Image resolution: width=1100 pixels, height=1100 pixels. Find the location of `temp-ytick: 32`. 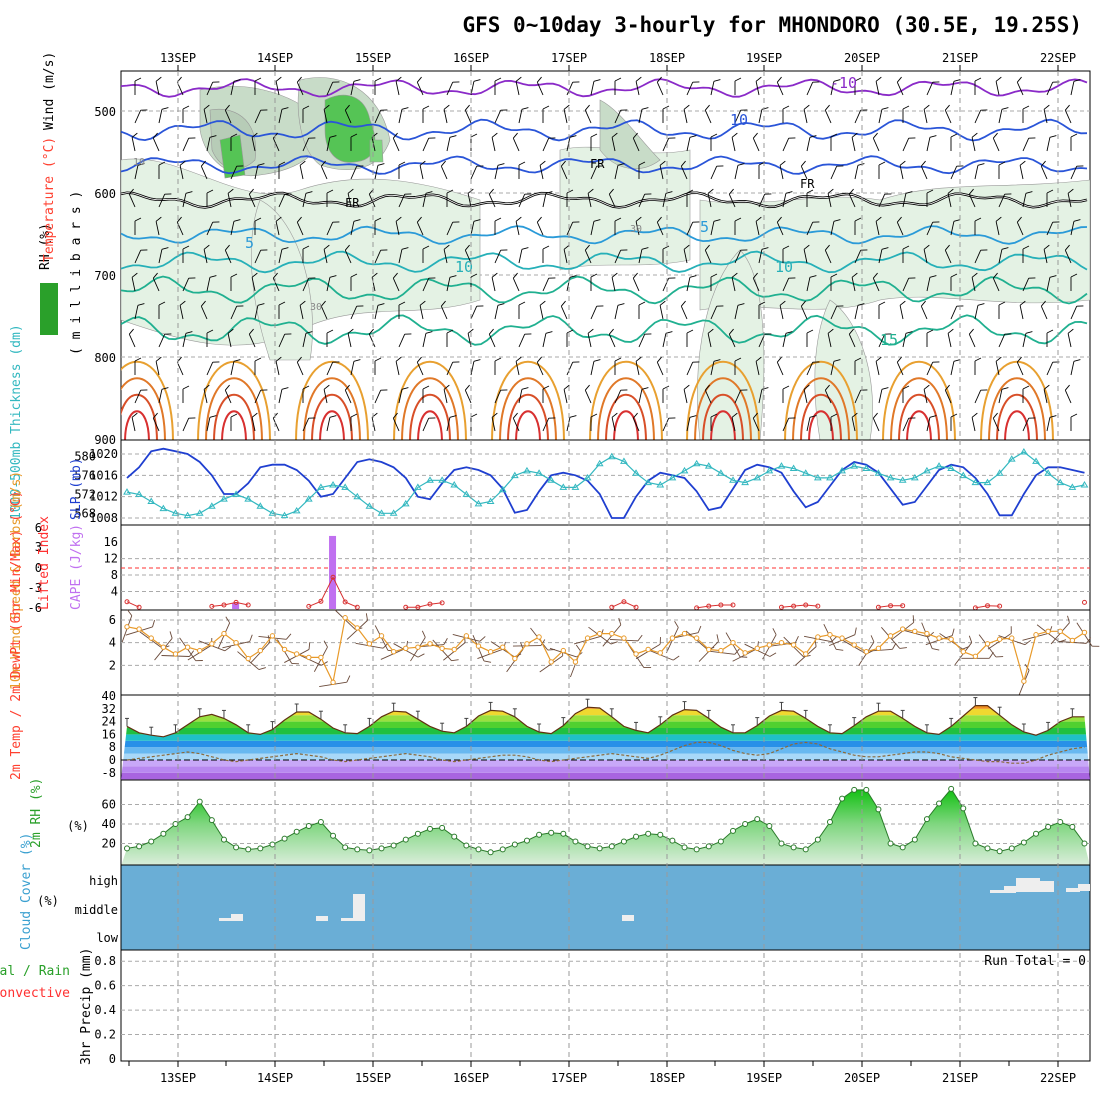

temp-ytick: 32 is located at coordinates (109, 709).